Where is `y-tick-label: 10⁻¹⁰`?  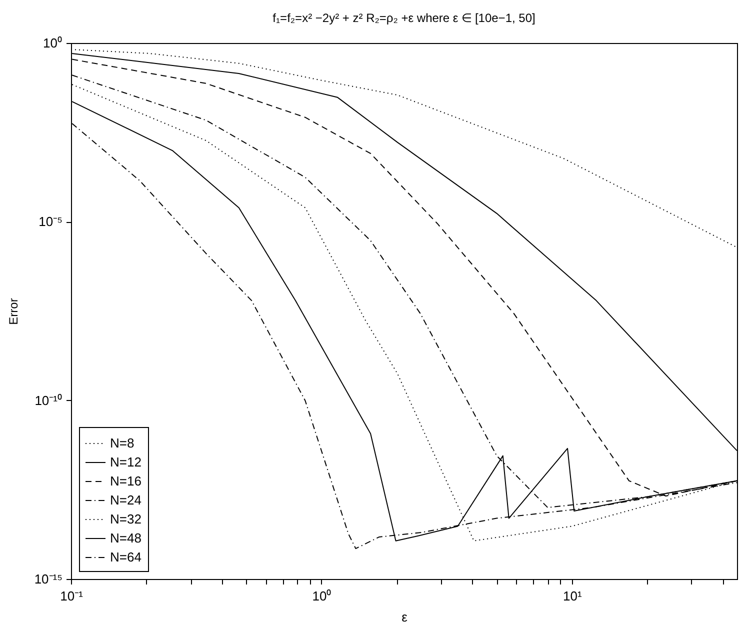 y-tick-label: 10⁻¹⁰ is located at coordinates (48, 400).